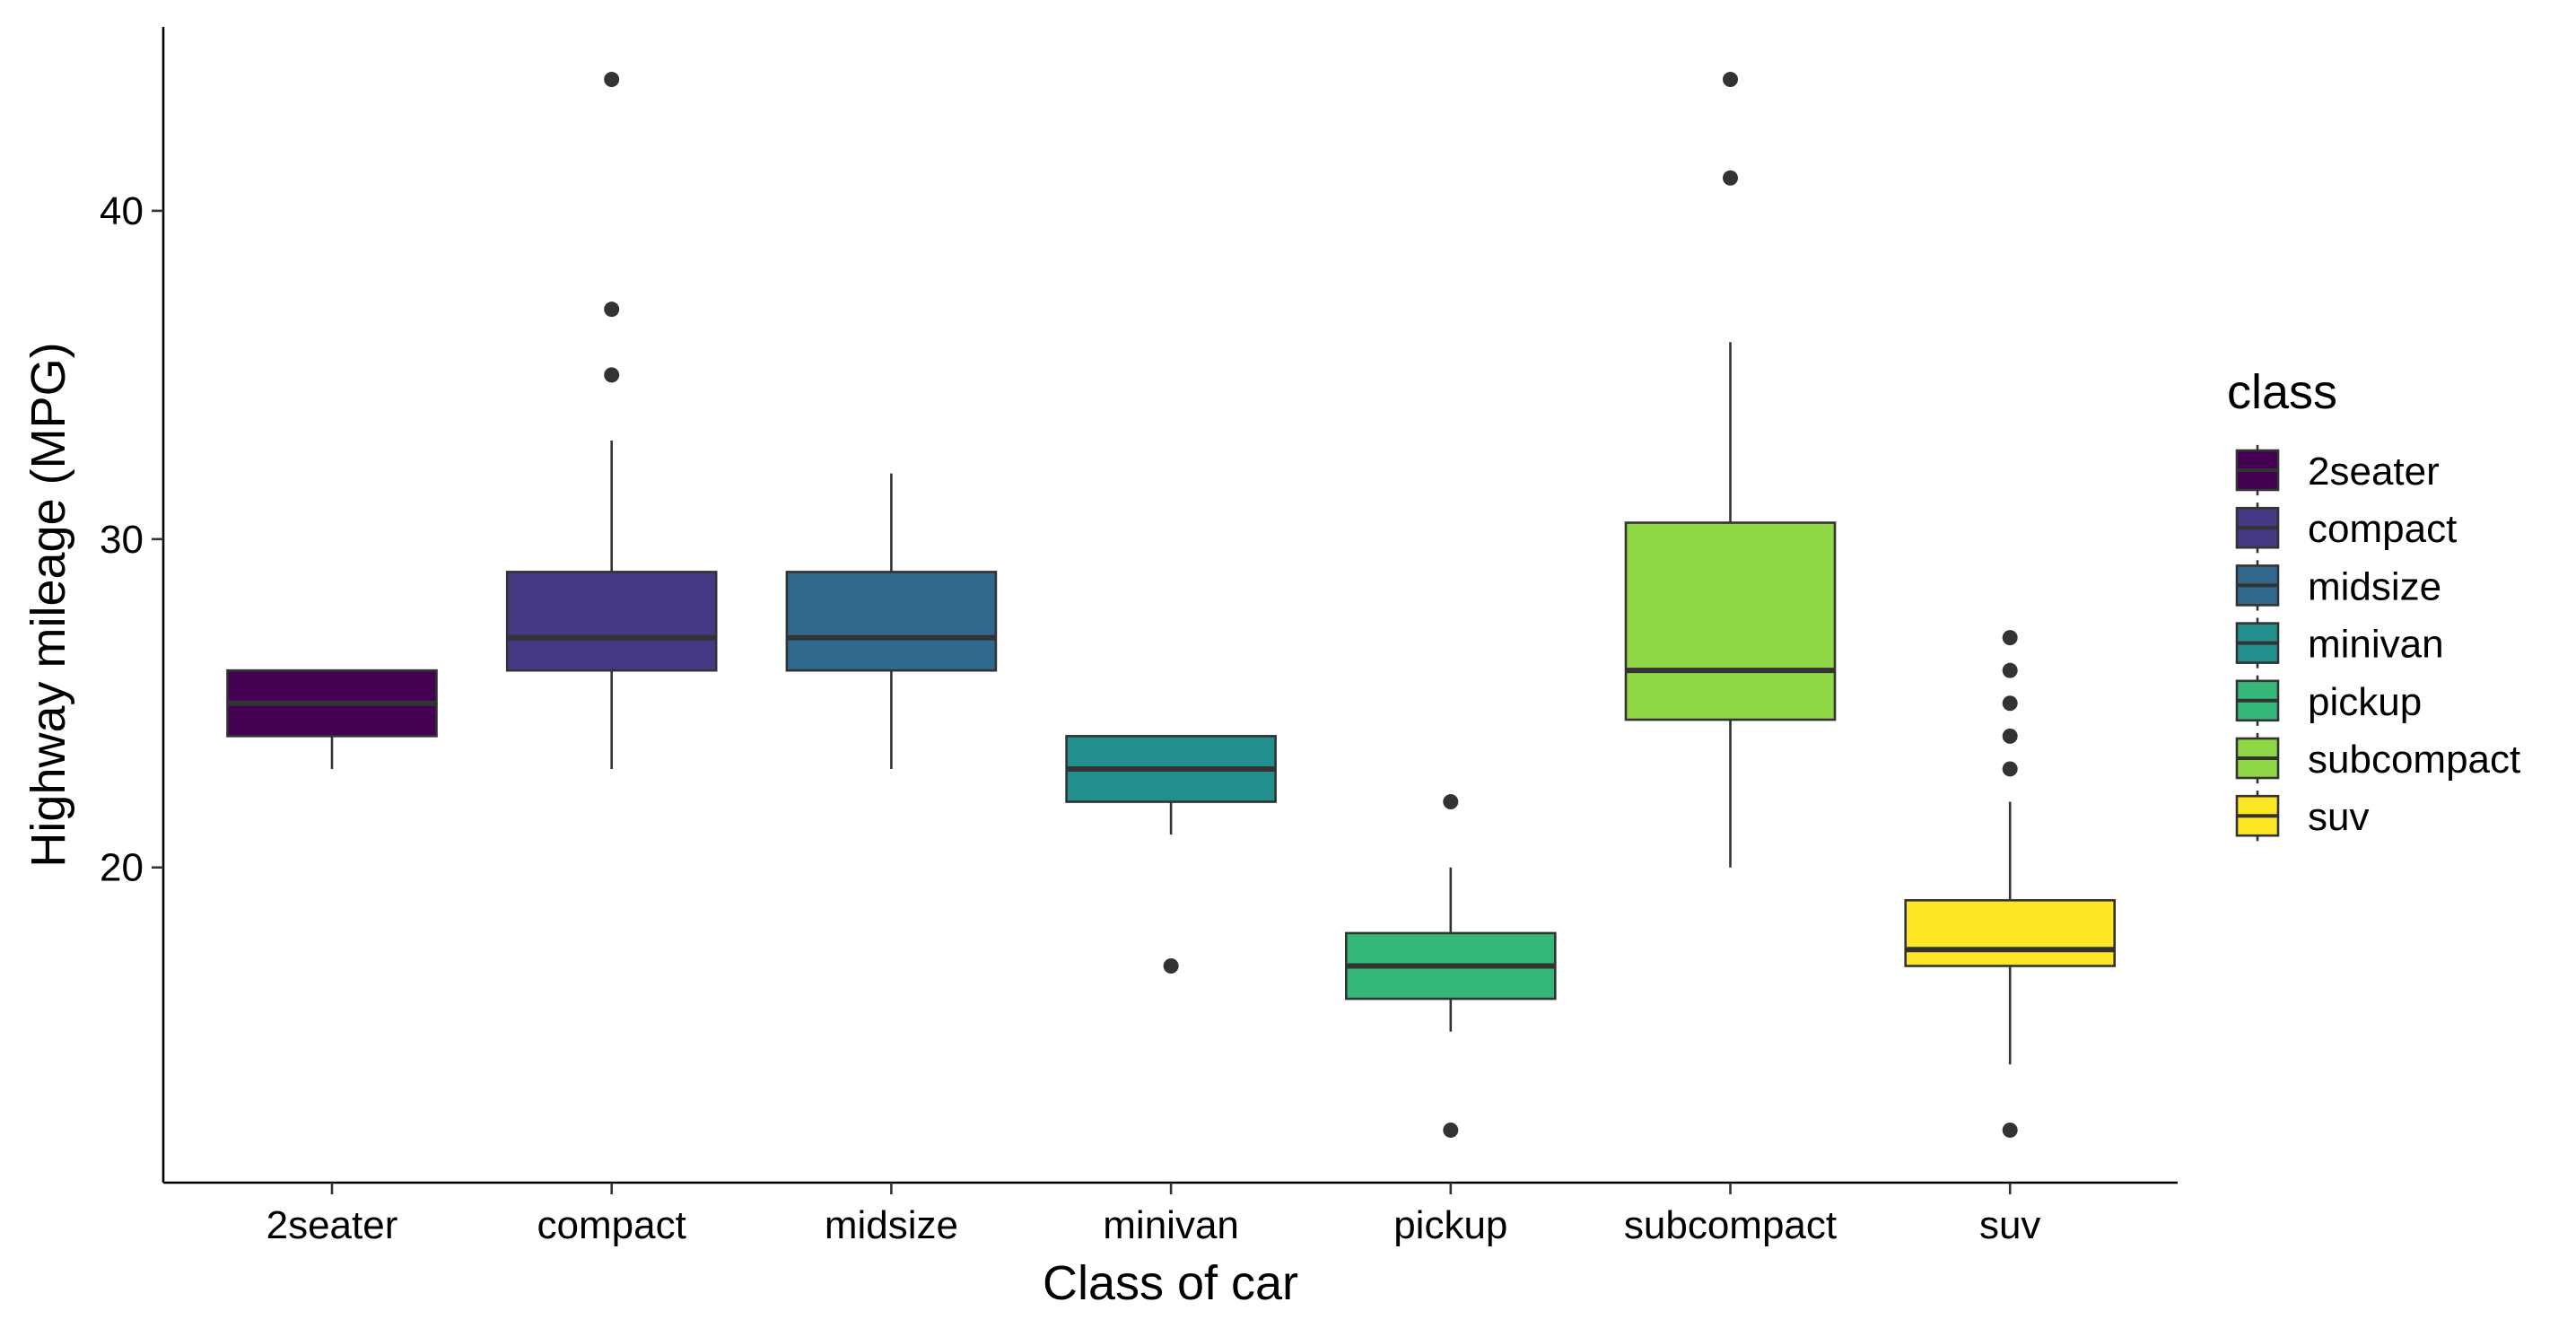 Image resolution: width=2576 pixels, height=1337 pixels. Describe the element at coordinates (332, 718) in the screenshot. I see `box-2seater` at that location.